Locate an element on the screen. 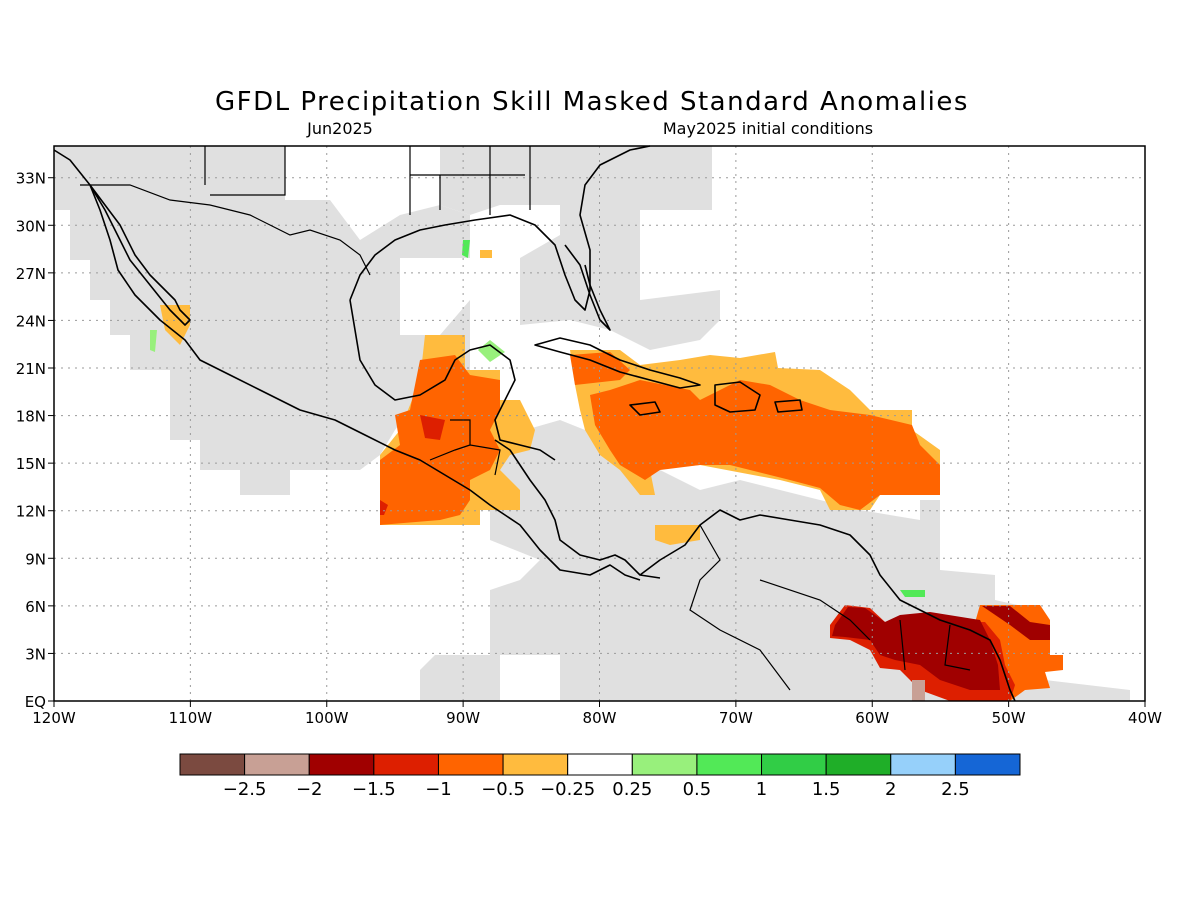 The width and height of the screenshot is (1200, 900). latitude-axis: EQ 3N 6N 9N 12N 15N 18N 21N 24N 27N 30N 33N is located at coordinates (35, 440).